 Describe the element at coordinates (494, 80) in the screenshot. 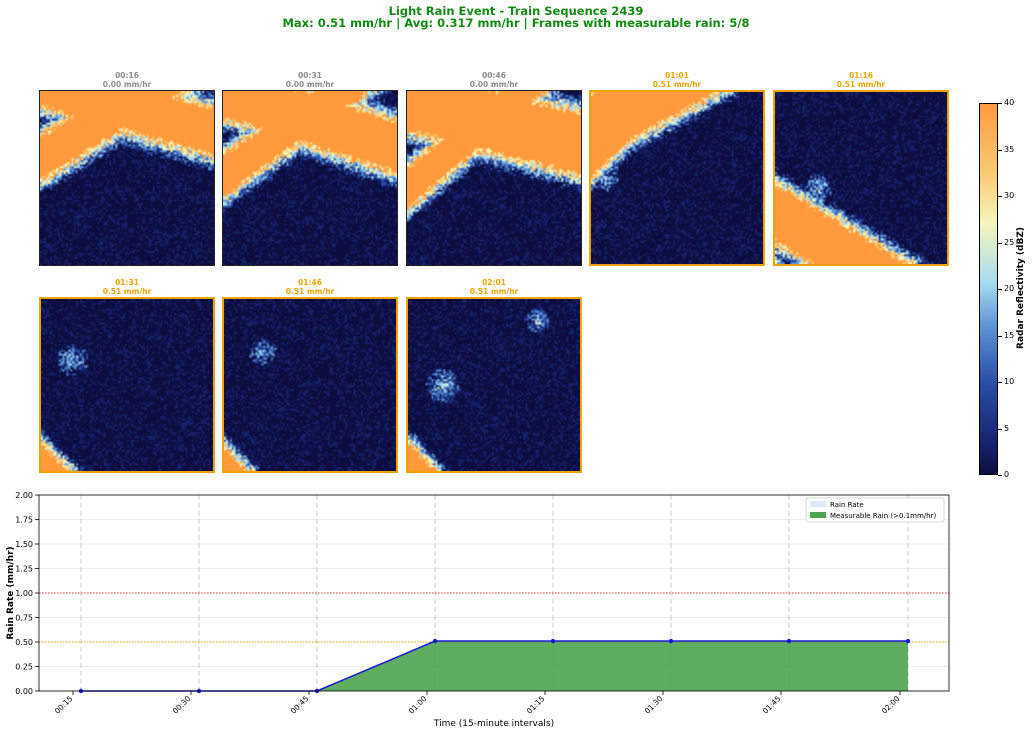

I see `frame-label-3: 00:46 0.00 mm/hr` at that location.